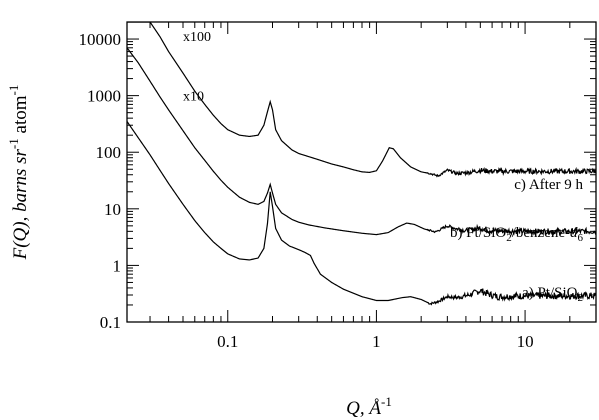 This screenshot has width=599, height=420. What do you see at coordinates (369, 406) in the screenshot?
I see `x-axis-label: Q, Å-1` at bounding box center [369, 406].